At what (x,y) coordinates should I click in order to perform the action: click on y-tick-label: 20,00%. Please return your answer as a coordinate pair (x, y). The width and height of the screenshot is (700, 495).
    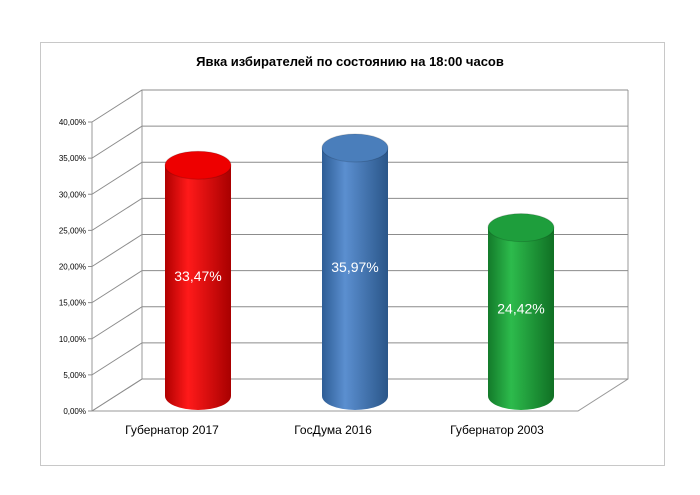
    Looking at the image, I should click on (72, 267).